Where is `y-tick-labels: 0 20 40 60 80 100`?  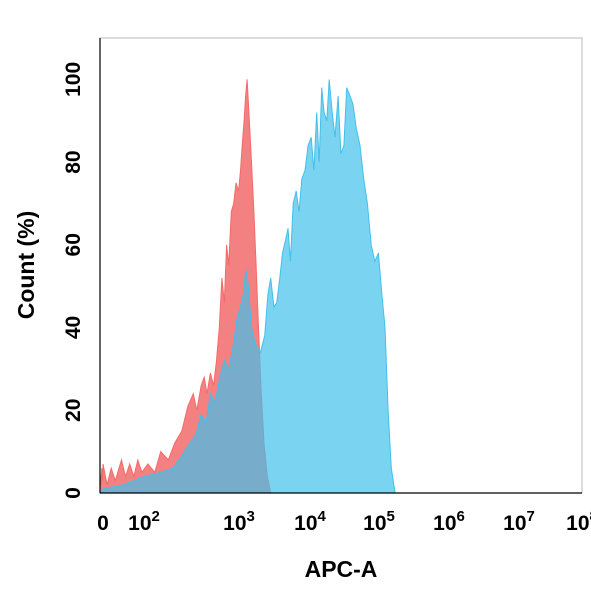 y-tick-labels: 0 20 40 60 80 100 is located at coordinates (73, 280).